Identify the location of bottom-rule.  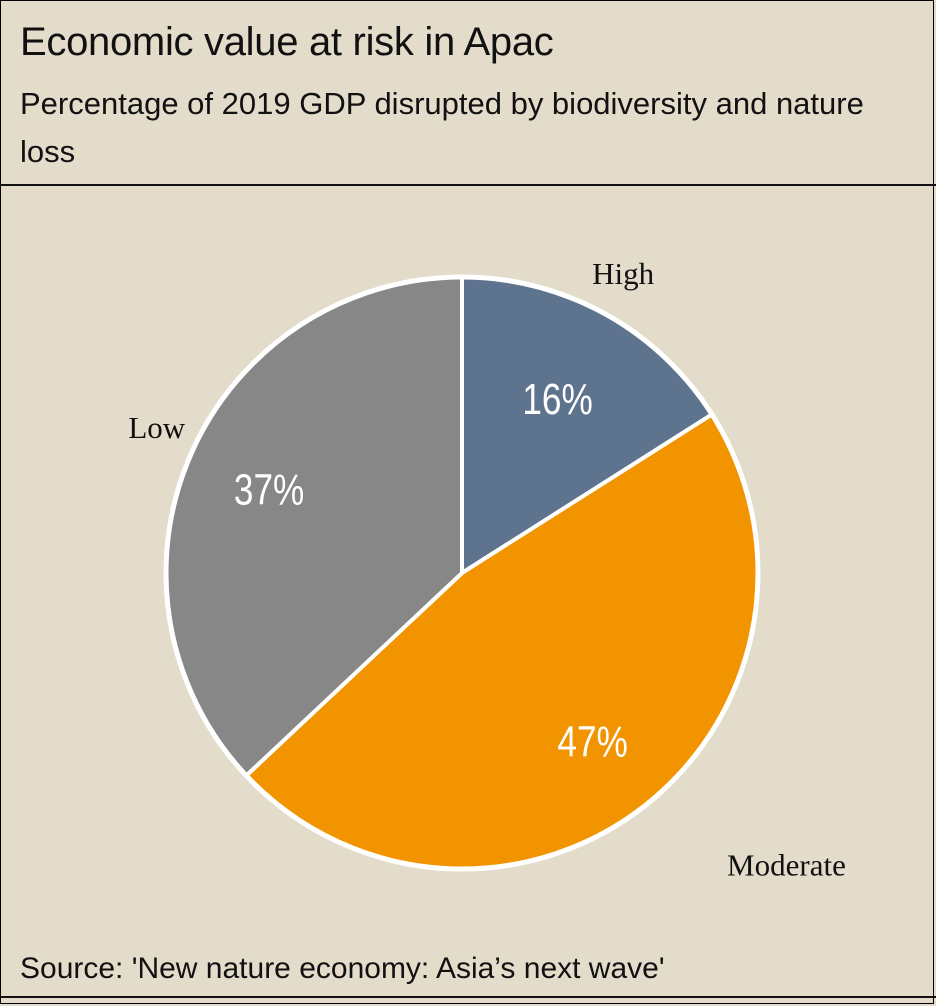
(468, 997).